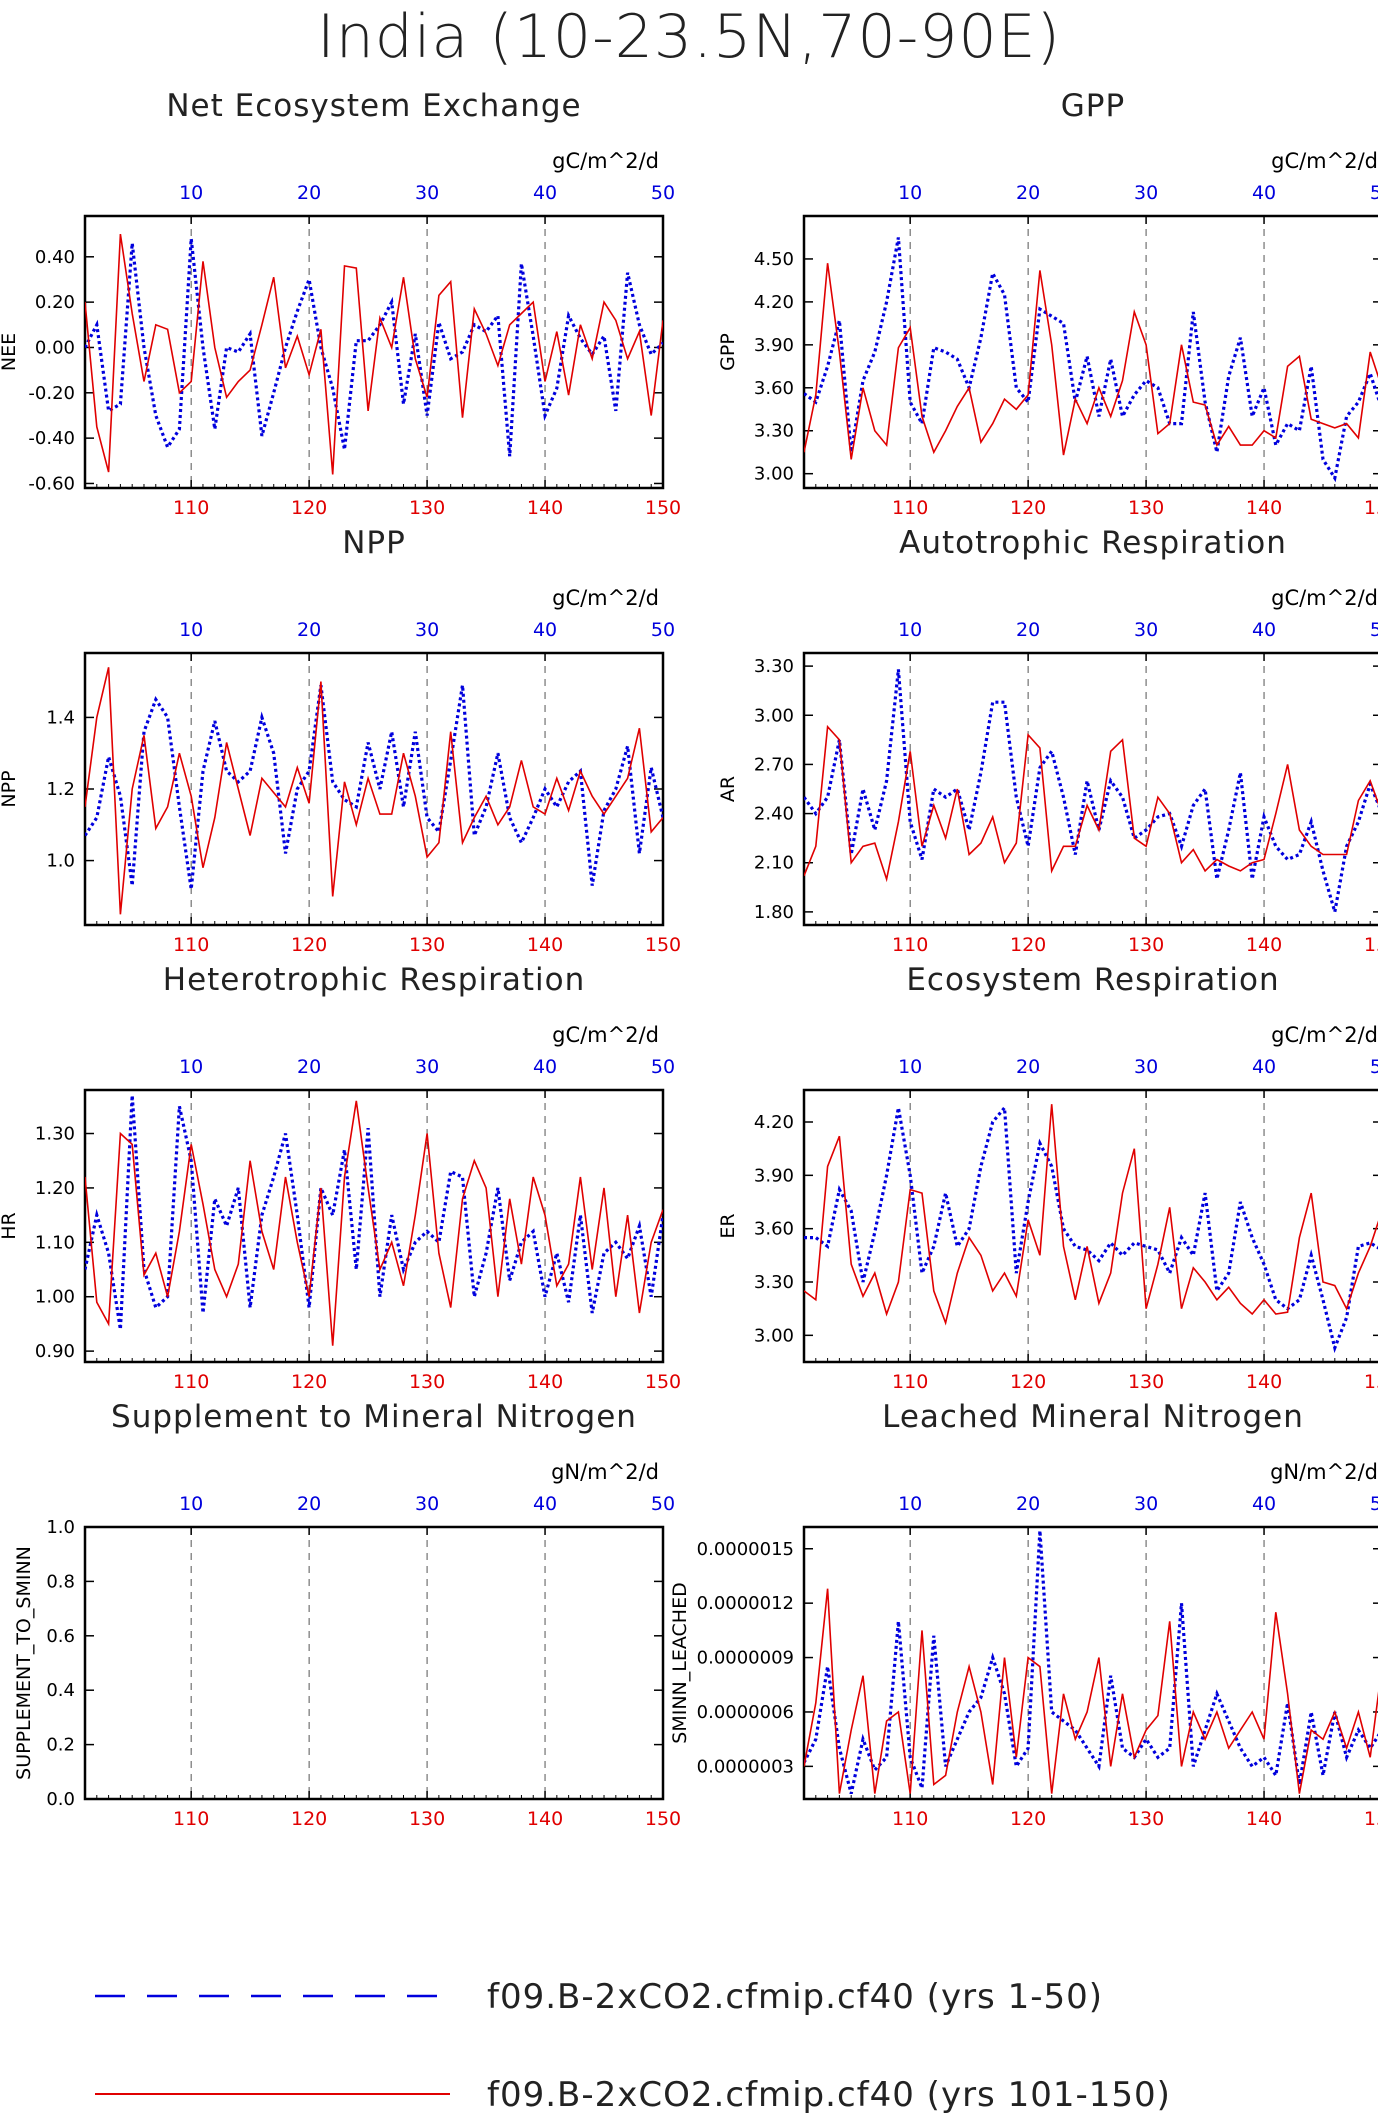 This screenshot has height=2120, width=1378. What do you see at coordinates (55, 1297) in the screenshot?
I see `y-tick-label: 1.00` at bounding box center [55, 1297].